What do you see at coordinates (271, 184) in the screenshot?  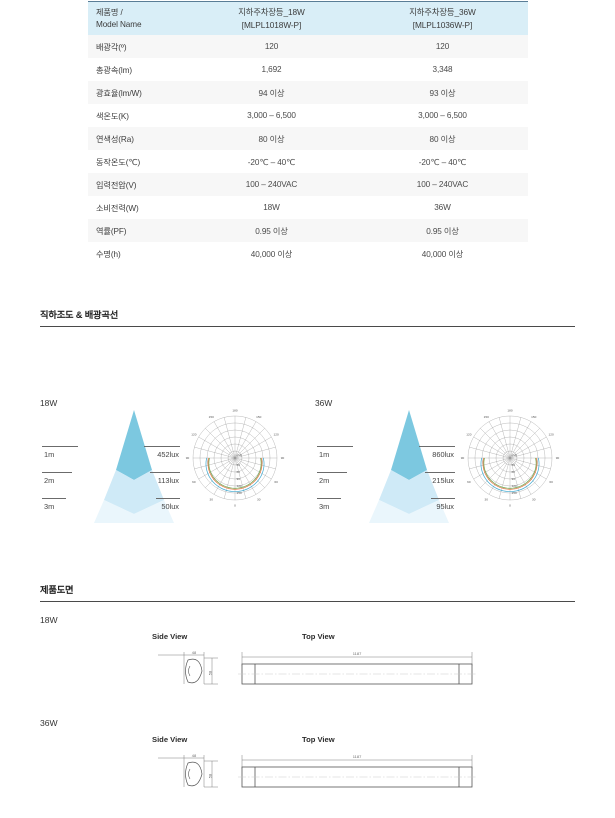 I see `spec-value-18w: 100 – 240VAC` at bounding box center [271, 184].